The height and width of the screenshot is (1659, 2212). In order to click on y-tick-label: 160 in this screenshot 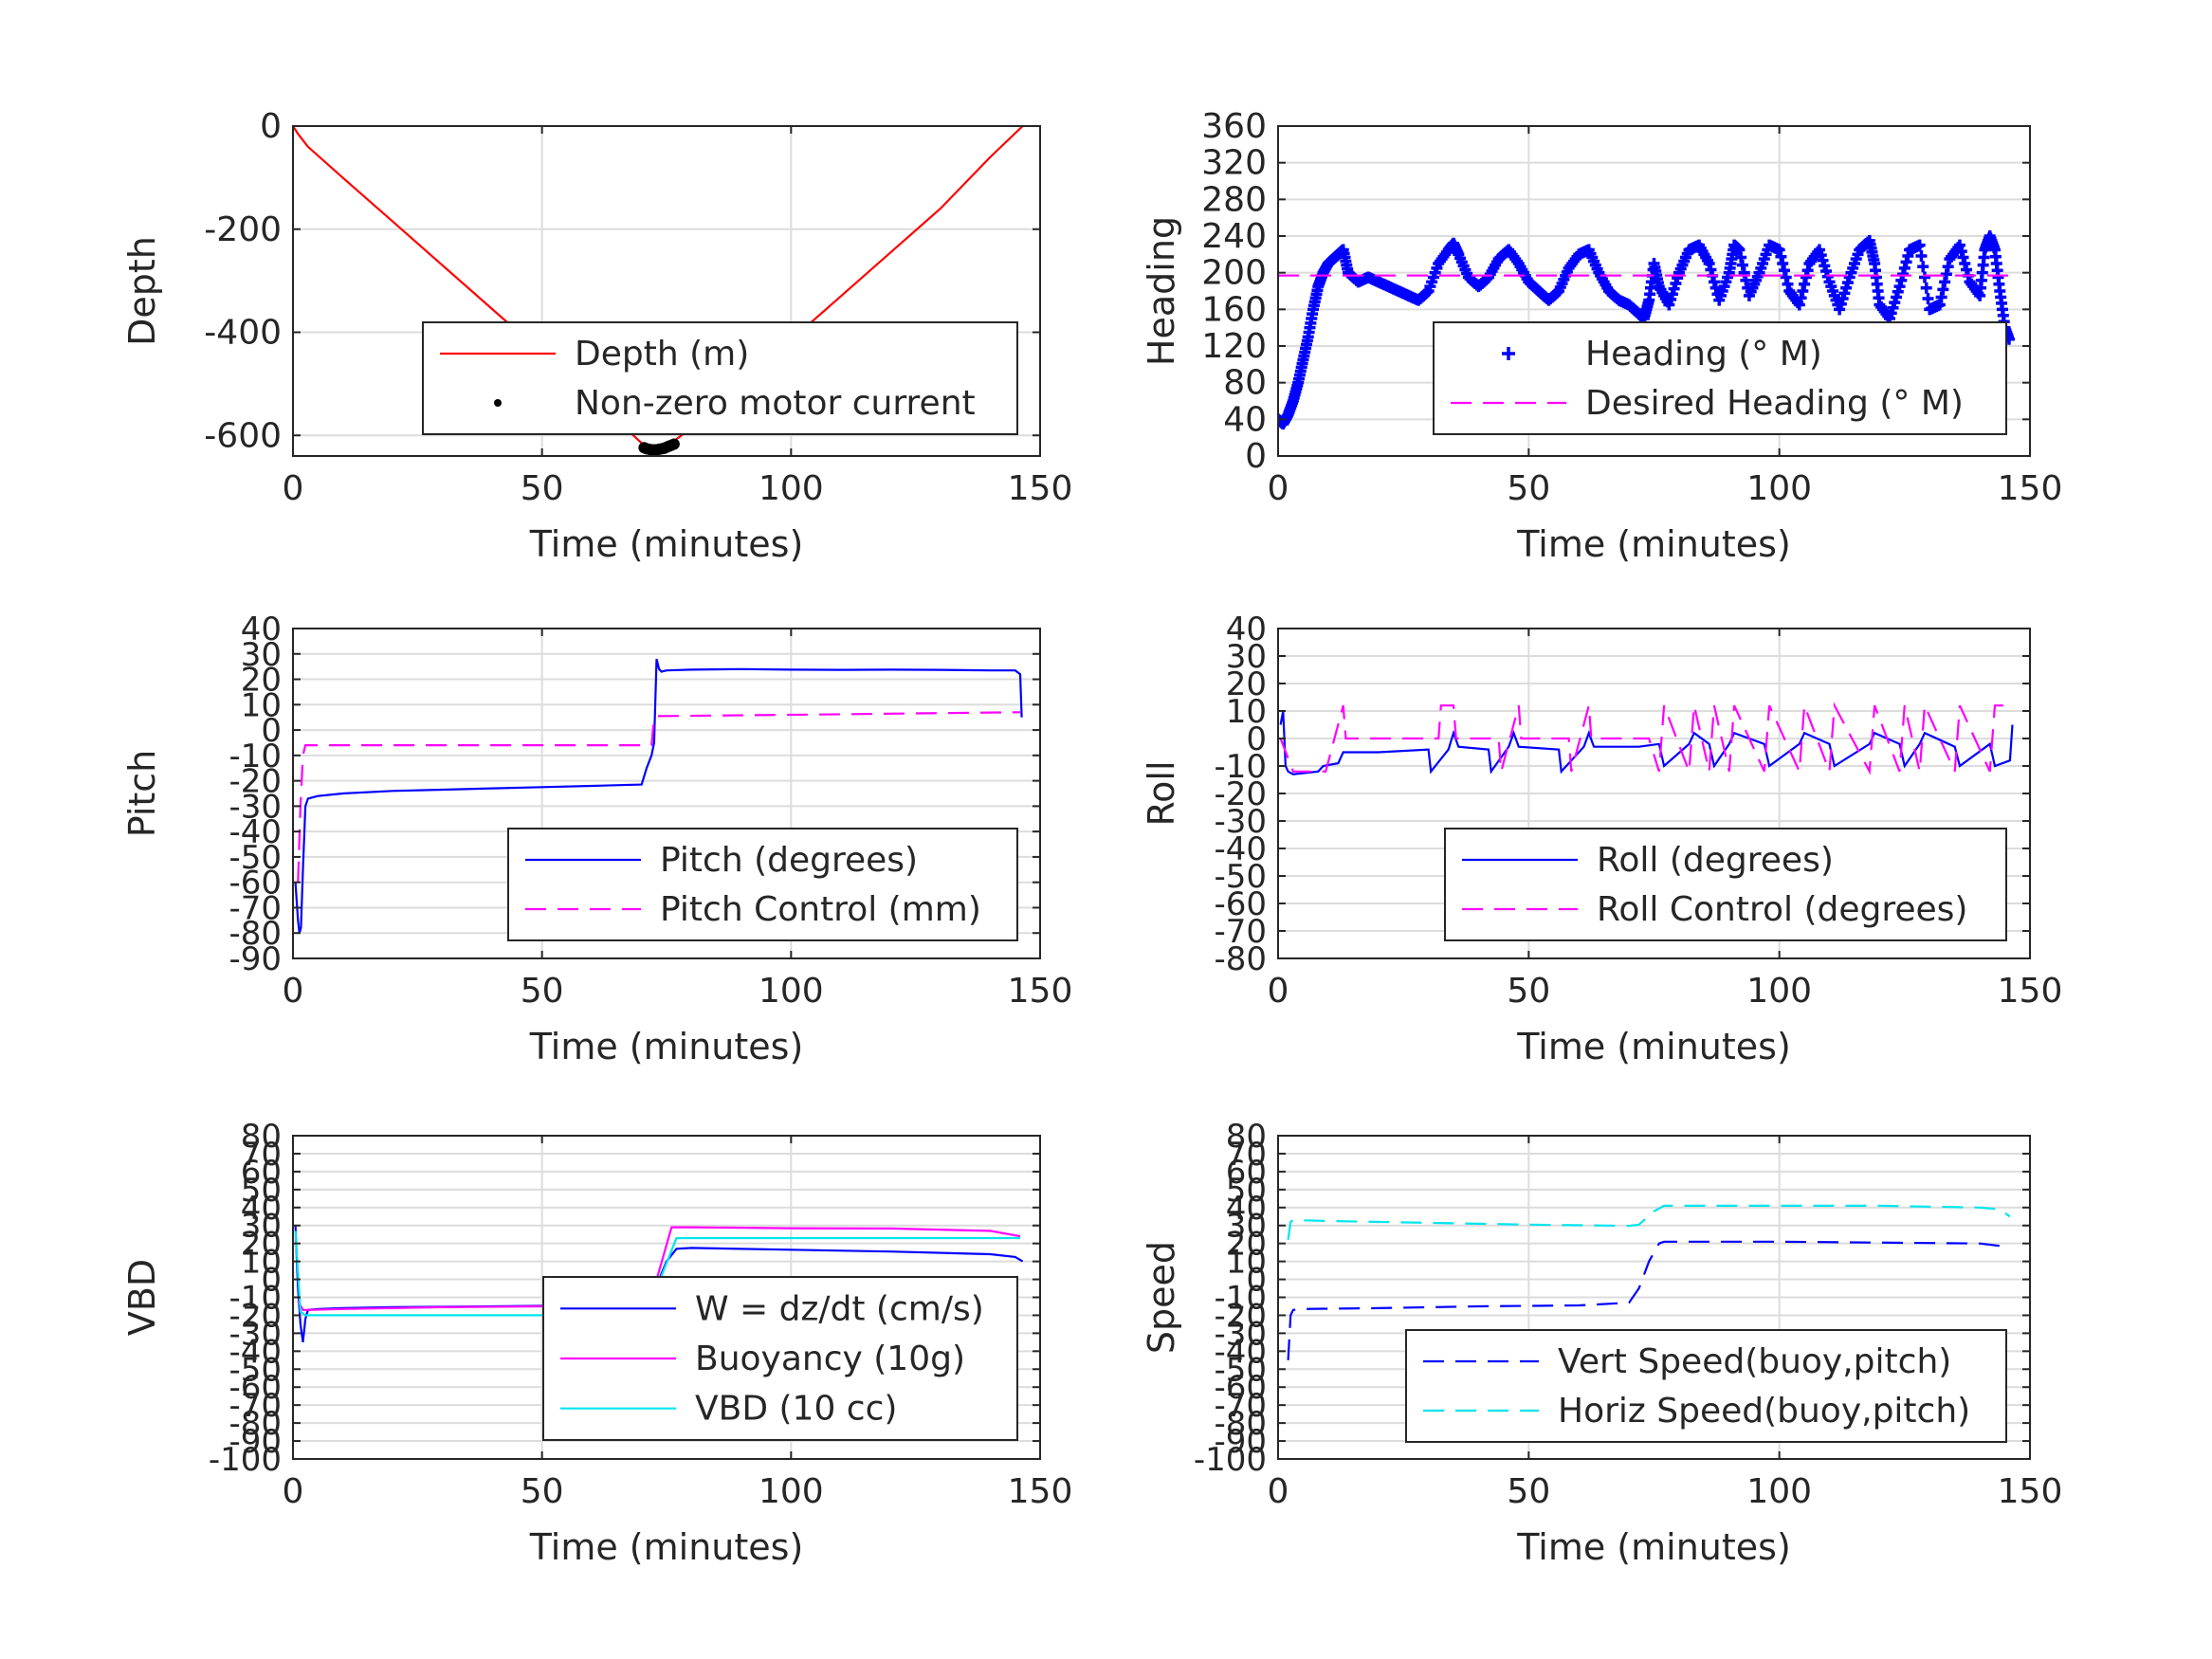, I will do `click(1234, 309)`.